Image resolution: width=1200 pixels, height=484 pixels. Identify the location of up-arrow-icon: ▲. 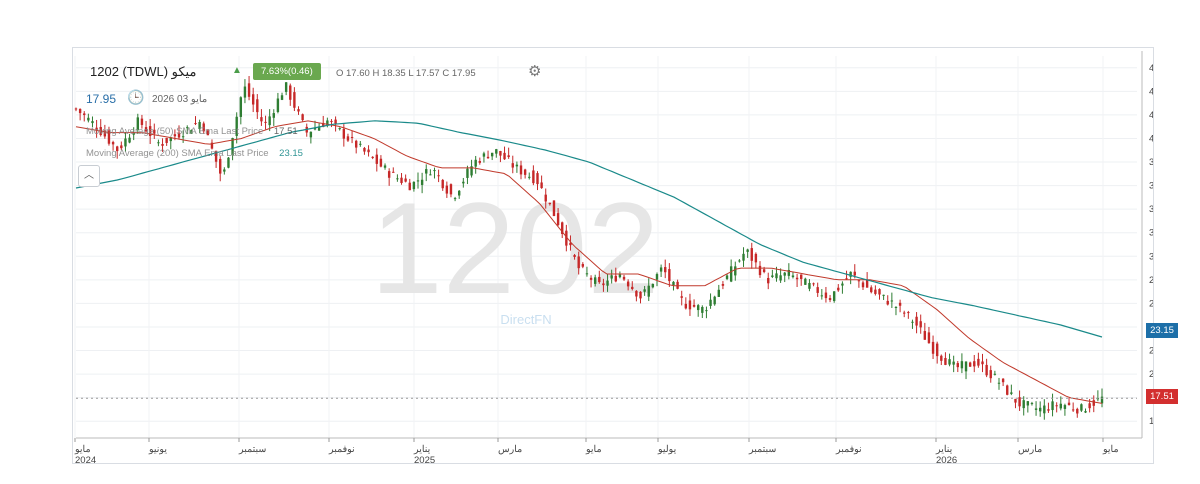
(237, 70).